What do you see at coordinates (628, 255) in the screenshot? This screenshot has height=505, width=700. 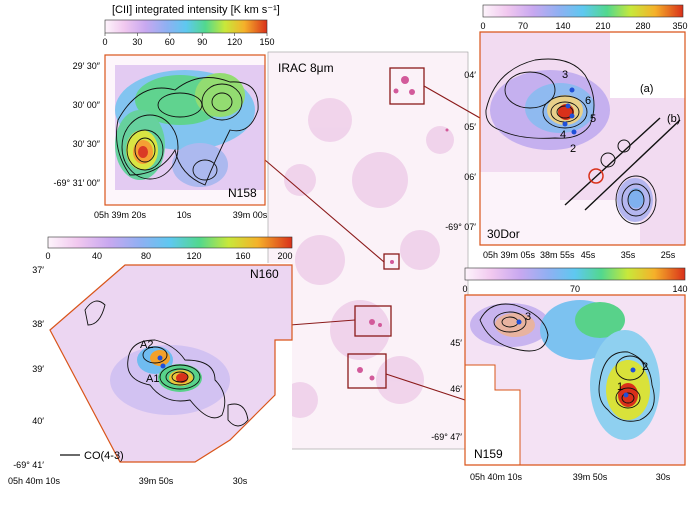 I see `ra-tick: 35s` at bounding box center [628, 255].